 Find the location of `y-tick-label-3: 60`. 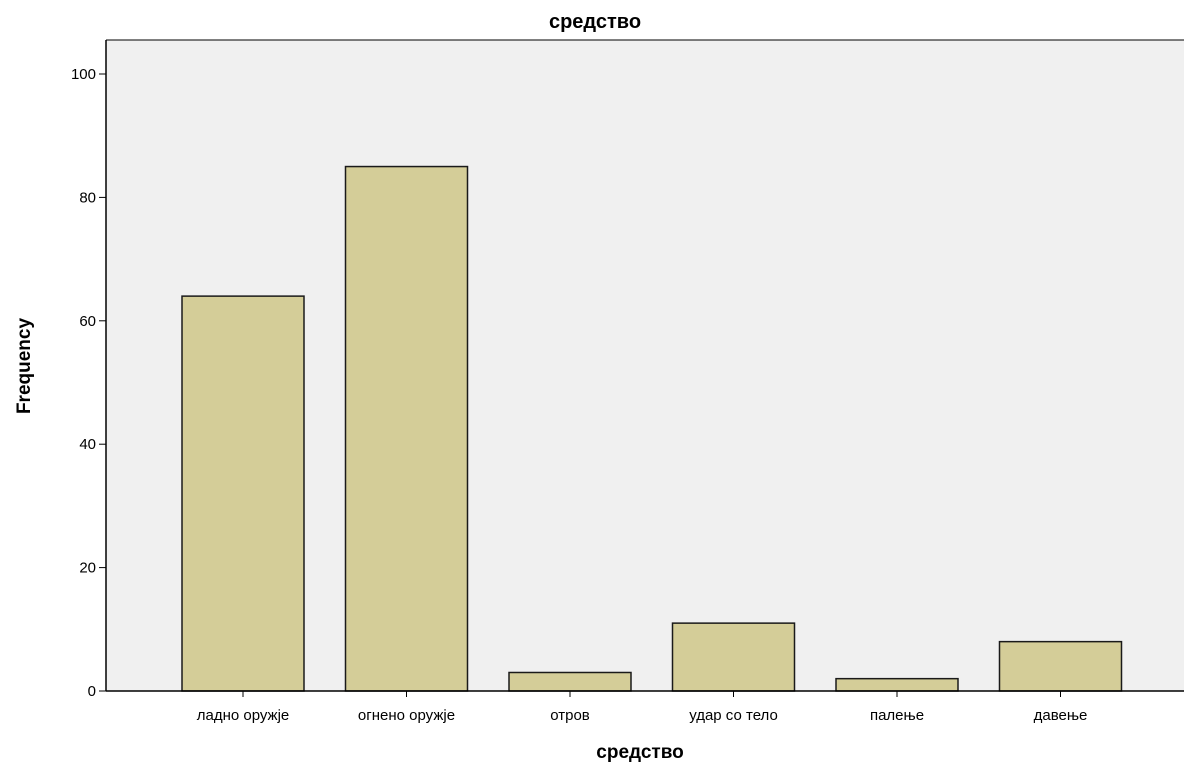

y-tick-label-3: 60 is located at coordinates (87, 321).